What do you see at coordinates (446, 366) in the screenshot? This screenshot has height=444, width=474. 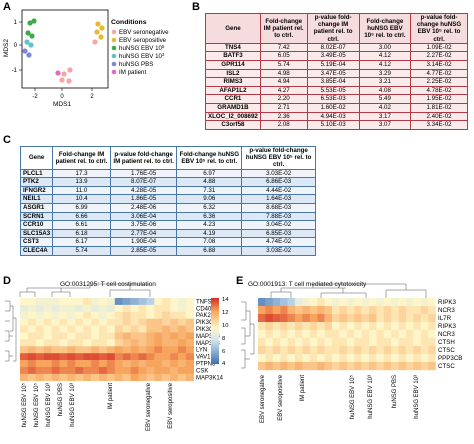 I see `heatmap-row-label: CTSC` at bounding box center [446, 366].